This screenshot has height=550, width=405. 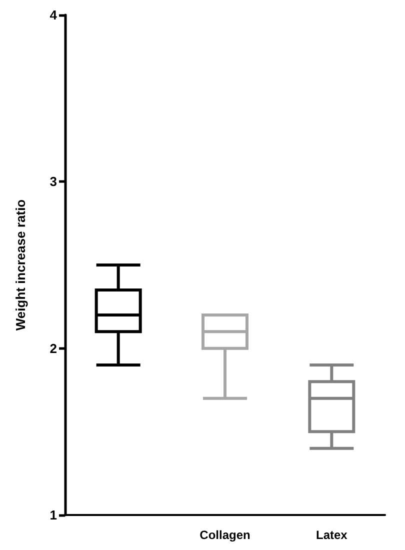 What do you see at coordinates (53, 348) in the screenshot?
I see `y-tick-label: 2` at bounding box center [53, 348].